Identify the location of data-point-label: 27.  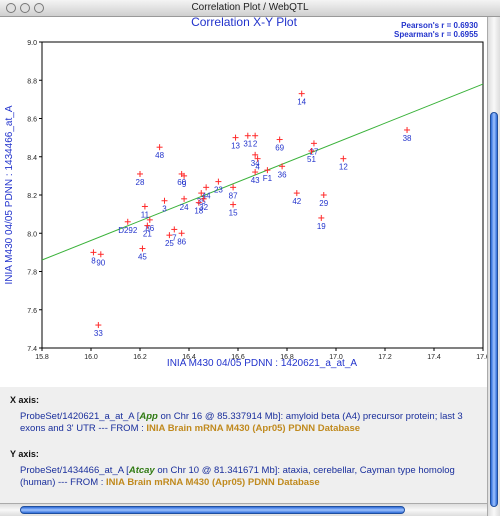
(313, 151).